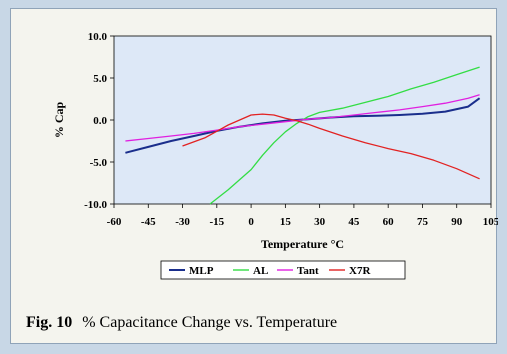  I want to click on x-tick-label: 15, so click(286, 222).